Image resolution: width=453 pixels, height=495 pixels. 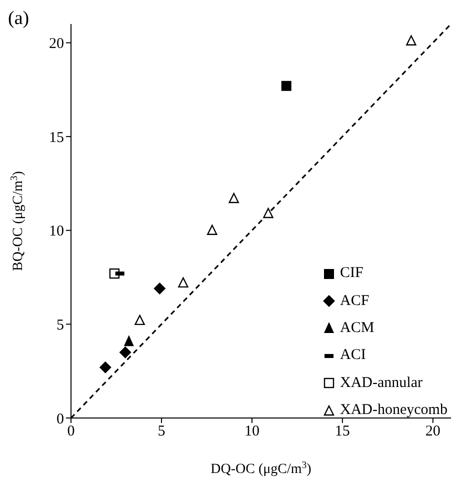 I want to click on y-tick-label: 0, so click(x=60, y=419).